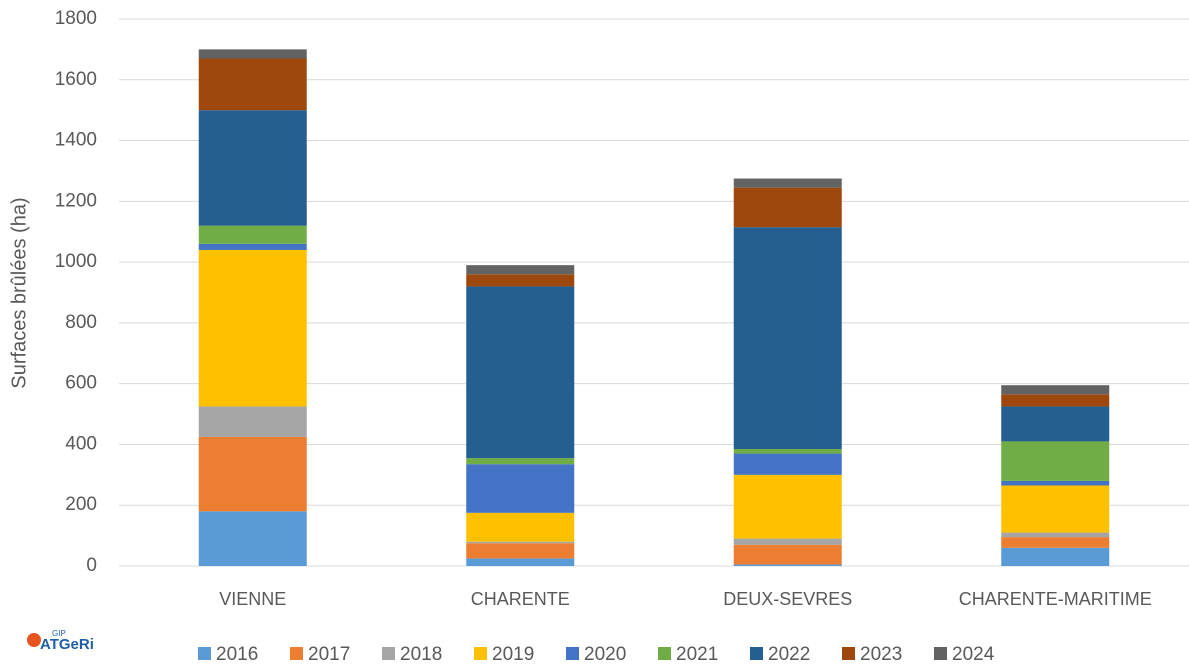  I want to click on y-tick-label: 1000, so click(76, 261).